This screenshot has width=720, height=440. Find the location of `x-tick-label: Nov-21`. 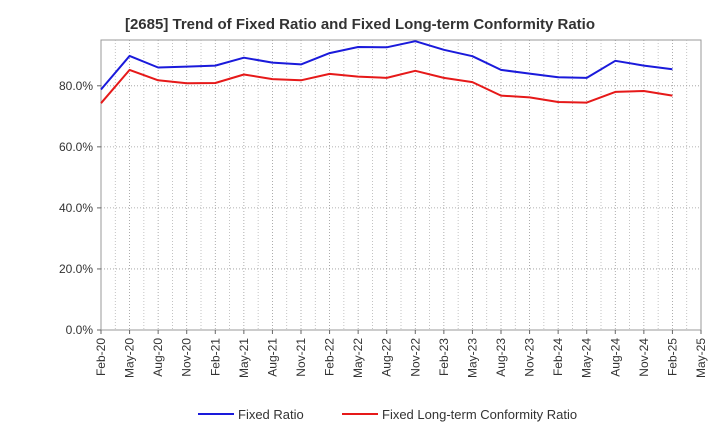

x-tick-label: Nov-21 is located at coordinates (301, 357).